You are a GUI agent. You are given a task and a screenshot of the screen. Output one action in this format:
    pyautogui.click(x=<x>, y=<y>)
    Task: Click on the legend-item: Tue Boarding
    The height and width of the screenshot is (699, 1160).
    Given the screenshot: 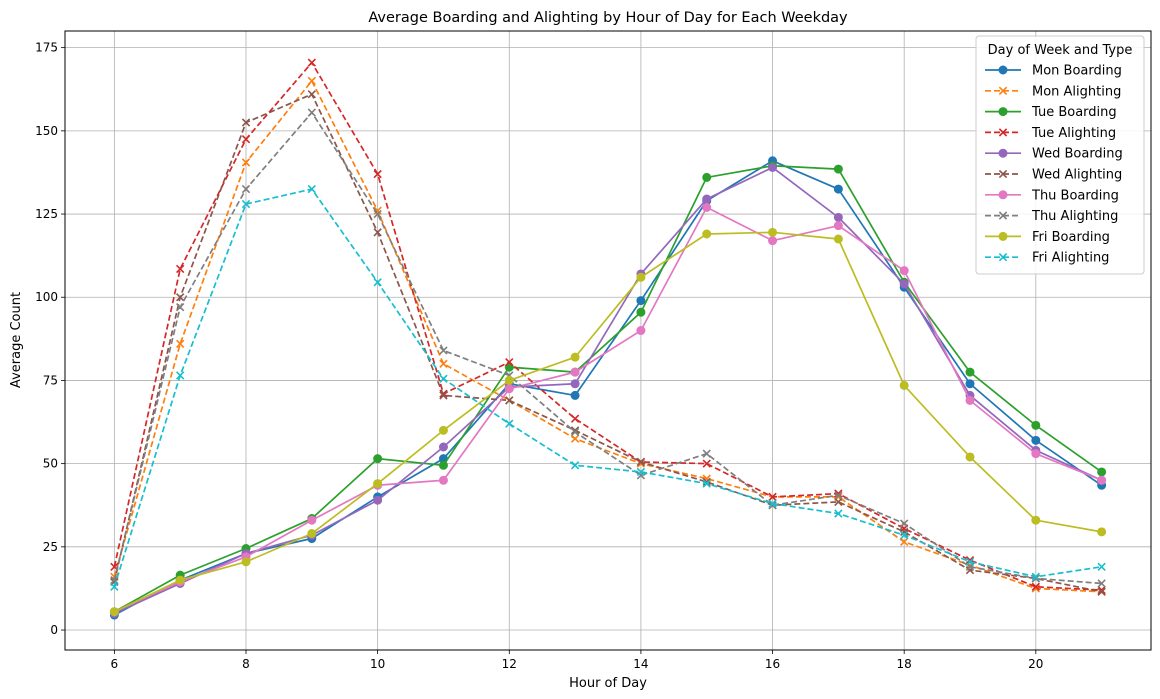 What is the action you would take?
    pyautogui.click(x=1051, y=112)
    